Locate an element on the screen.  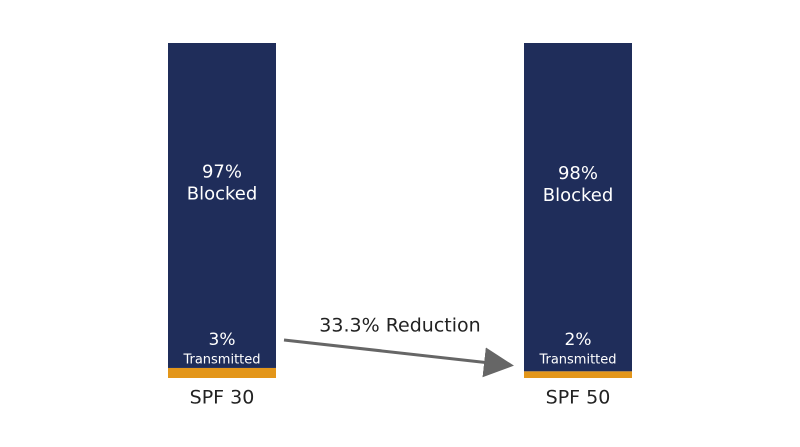
category-label: SPF 30 is located at coordinates (222, 398).